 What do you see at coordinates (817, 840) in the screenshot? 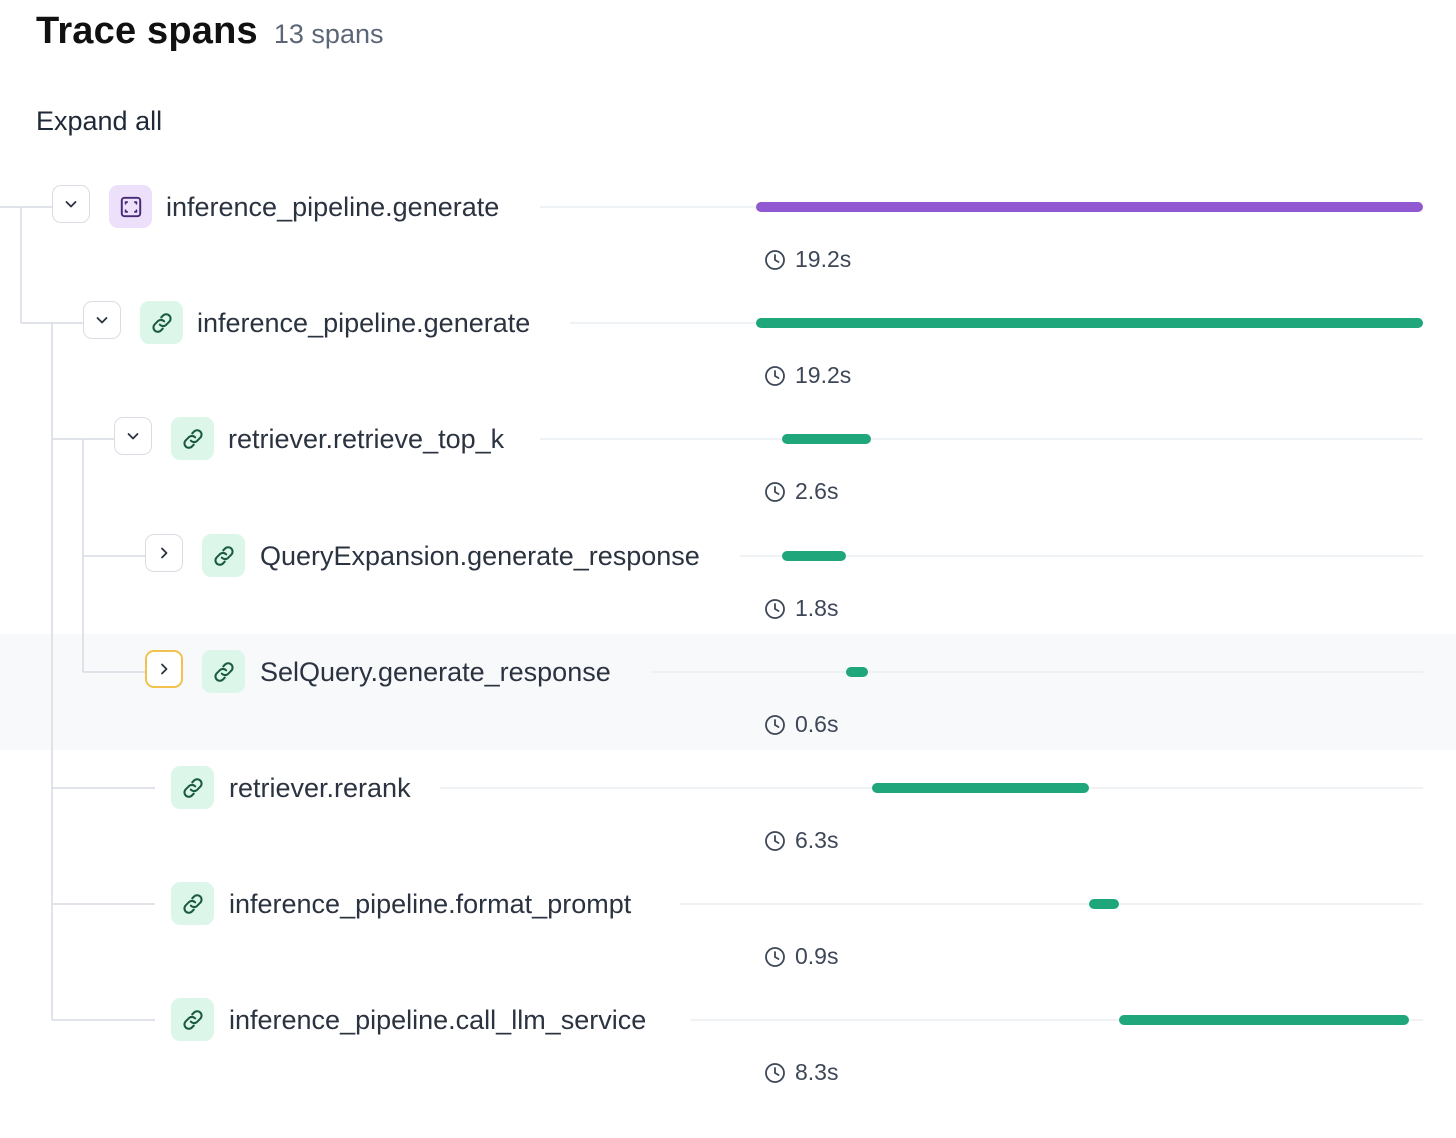
I see `duration-text: 6.3s` at bounding box center [817, 840].